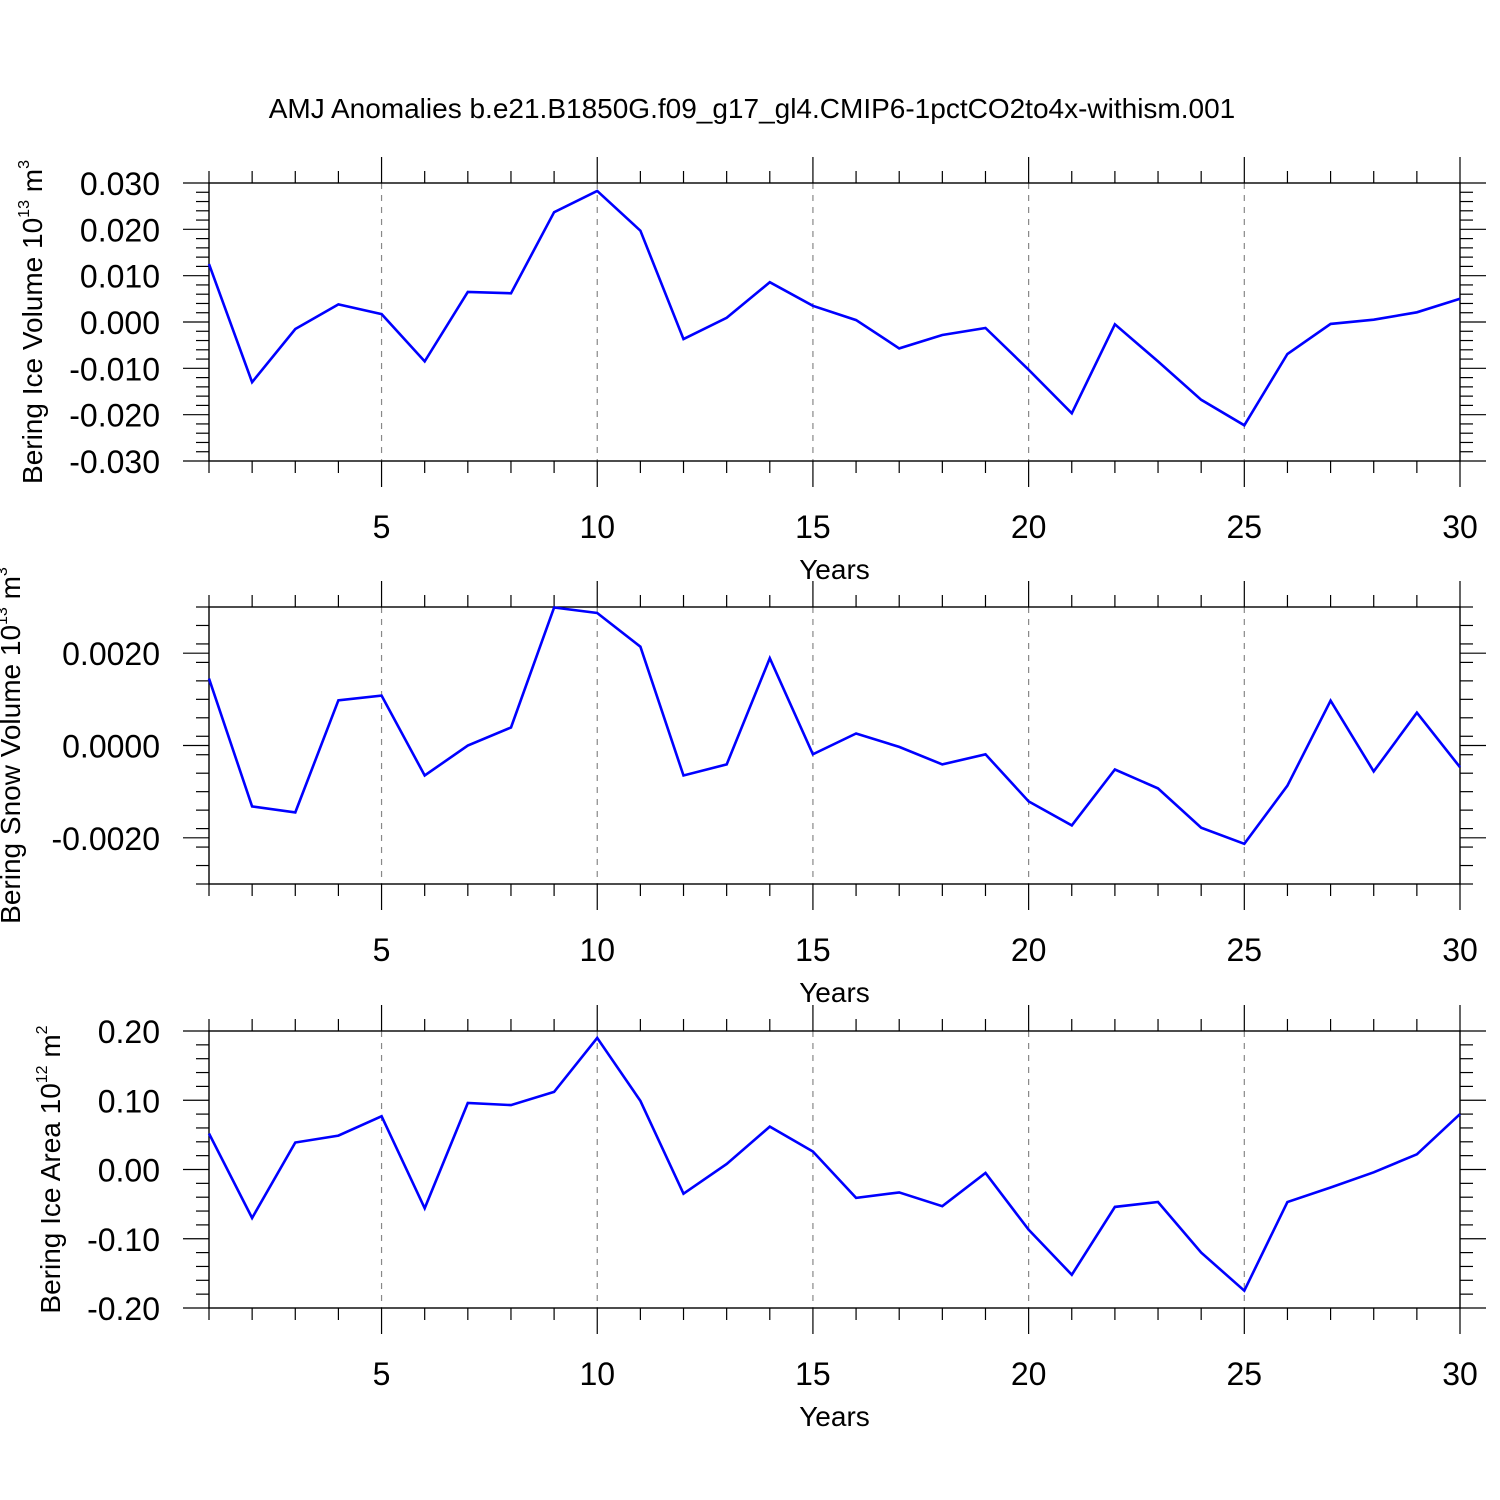 The width and height of the screenshot is (1500, 1500). Describe the element at coordinates (129, 1171) in the screenshot. I see `y-tick-label: 0.00` at that location.